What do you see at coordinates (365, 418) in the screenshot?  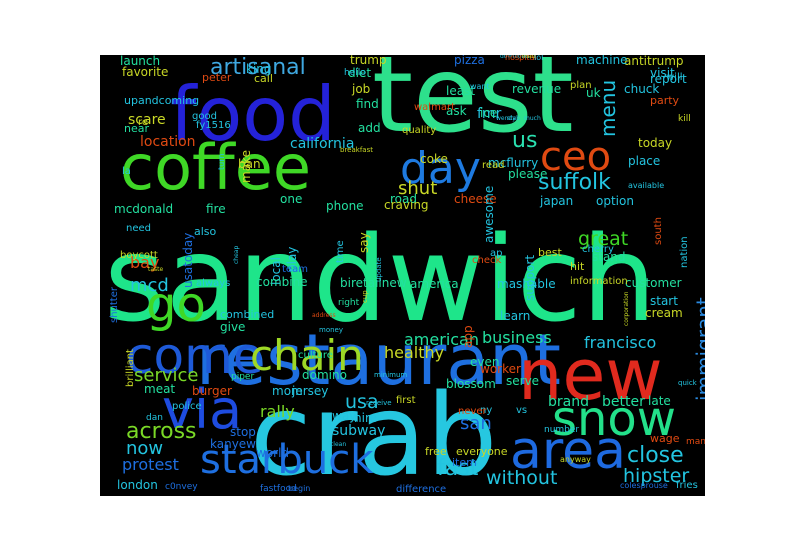 I see `word-hire: hire` at bounding box center [365, 418].